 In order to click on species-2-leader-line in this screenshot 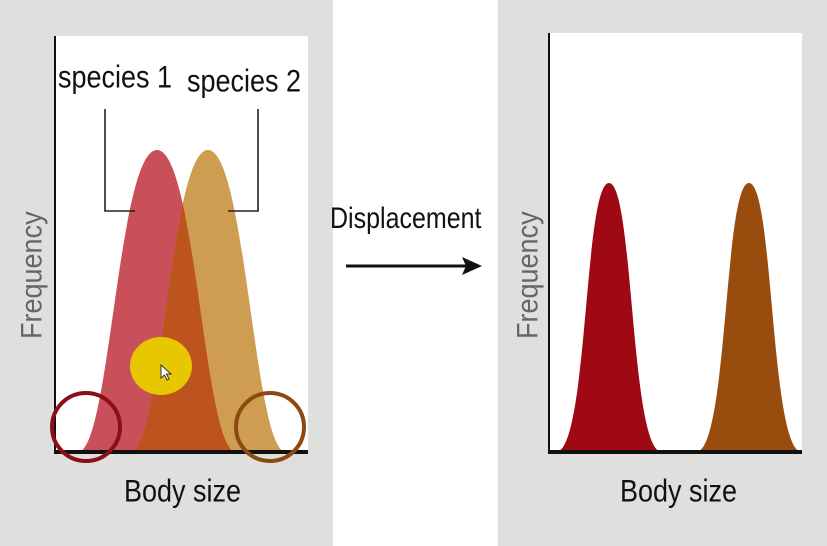, I will do `click(243, 160)`.